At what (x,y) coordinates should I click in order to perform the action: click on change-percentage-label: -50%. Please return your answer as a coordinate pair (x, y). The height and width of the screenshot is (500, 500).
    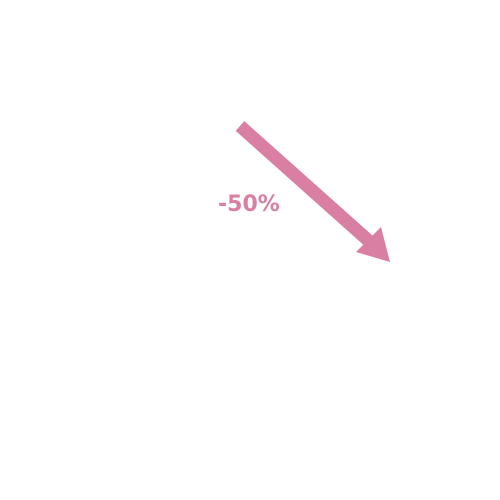
    Looking at the image, I should click on (249, 204).